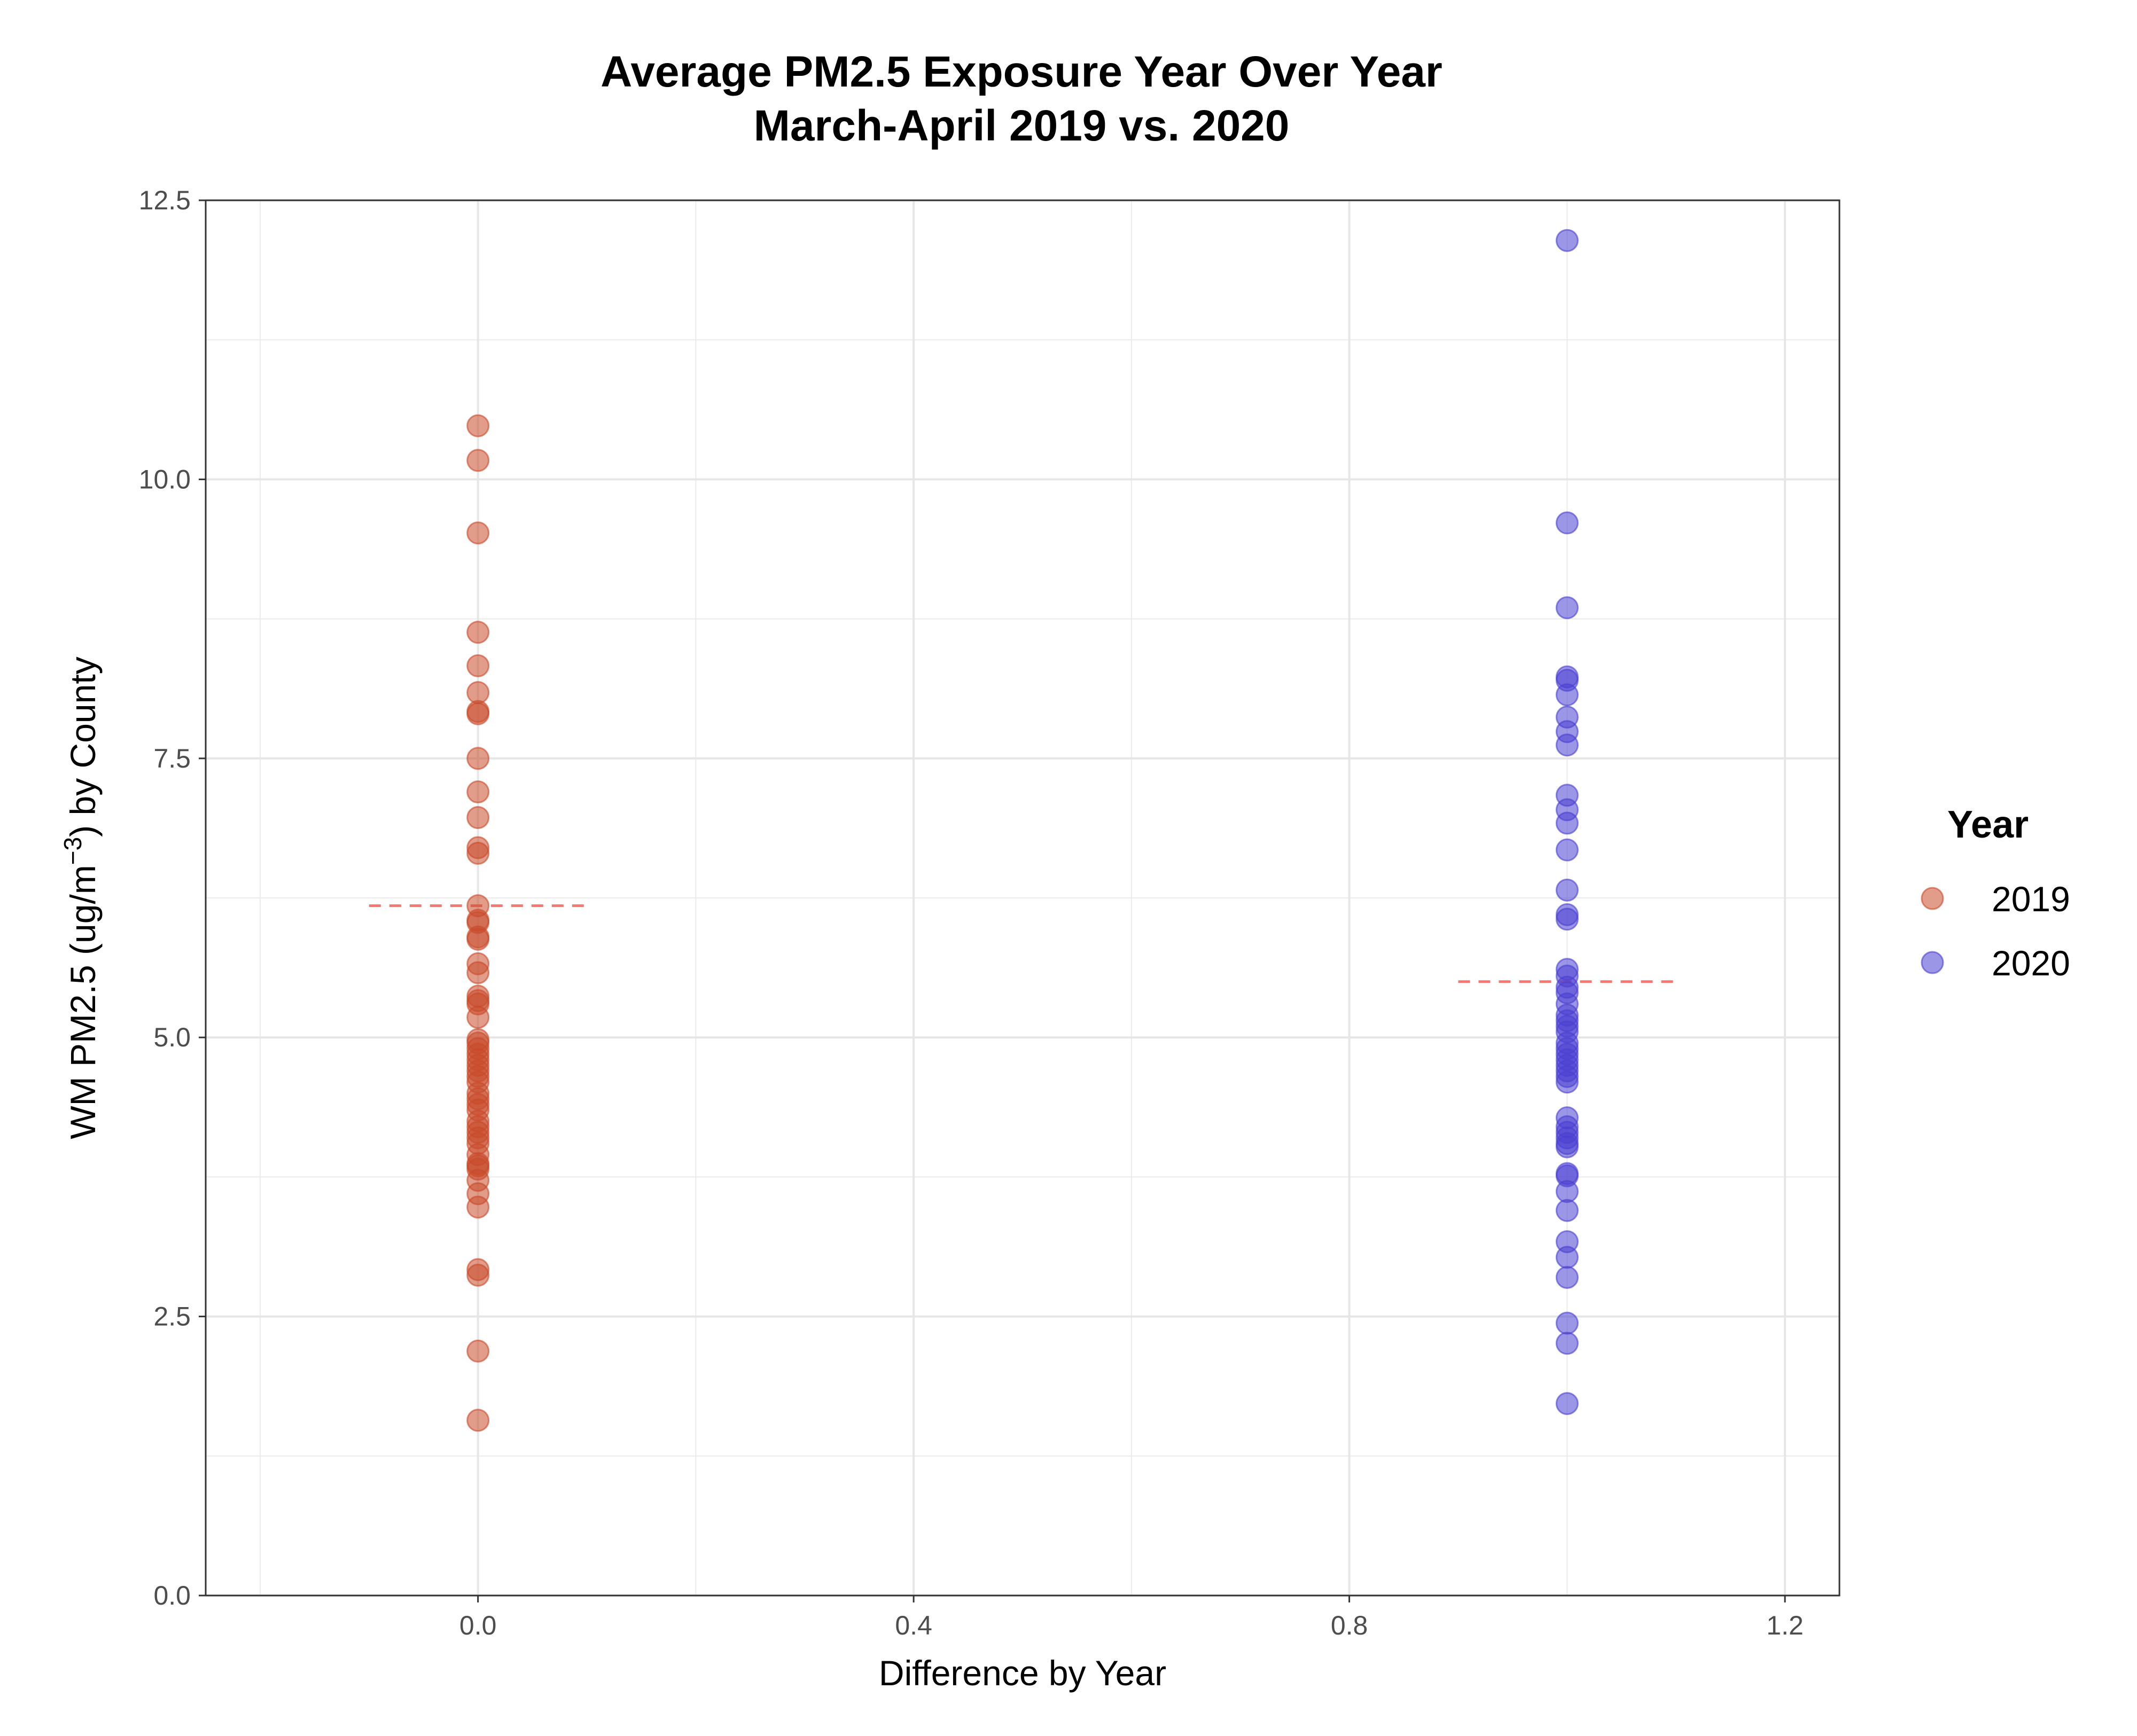 This screenshot has height=1736, width=2137. Describe the element at coordinates (172, 759) in the screenshot. I see `y-tick-label: 7.5` at that location.